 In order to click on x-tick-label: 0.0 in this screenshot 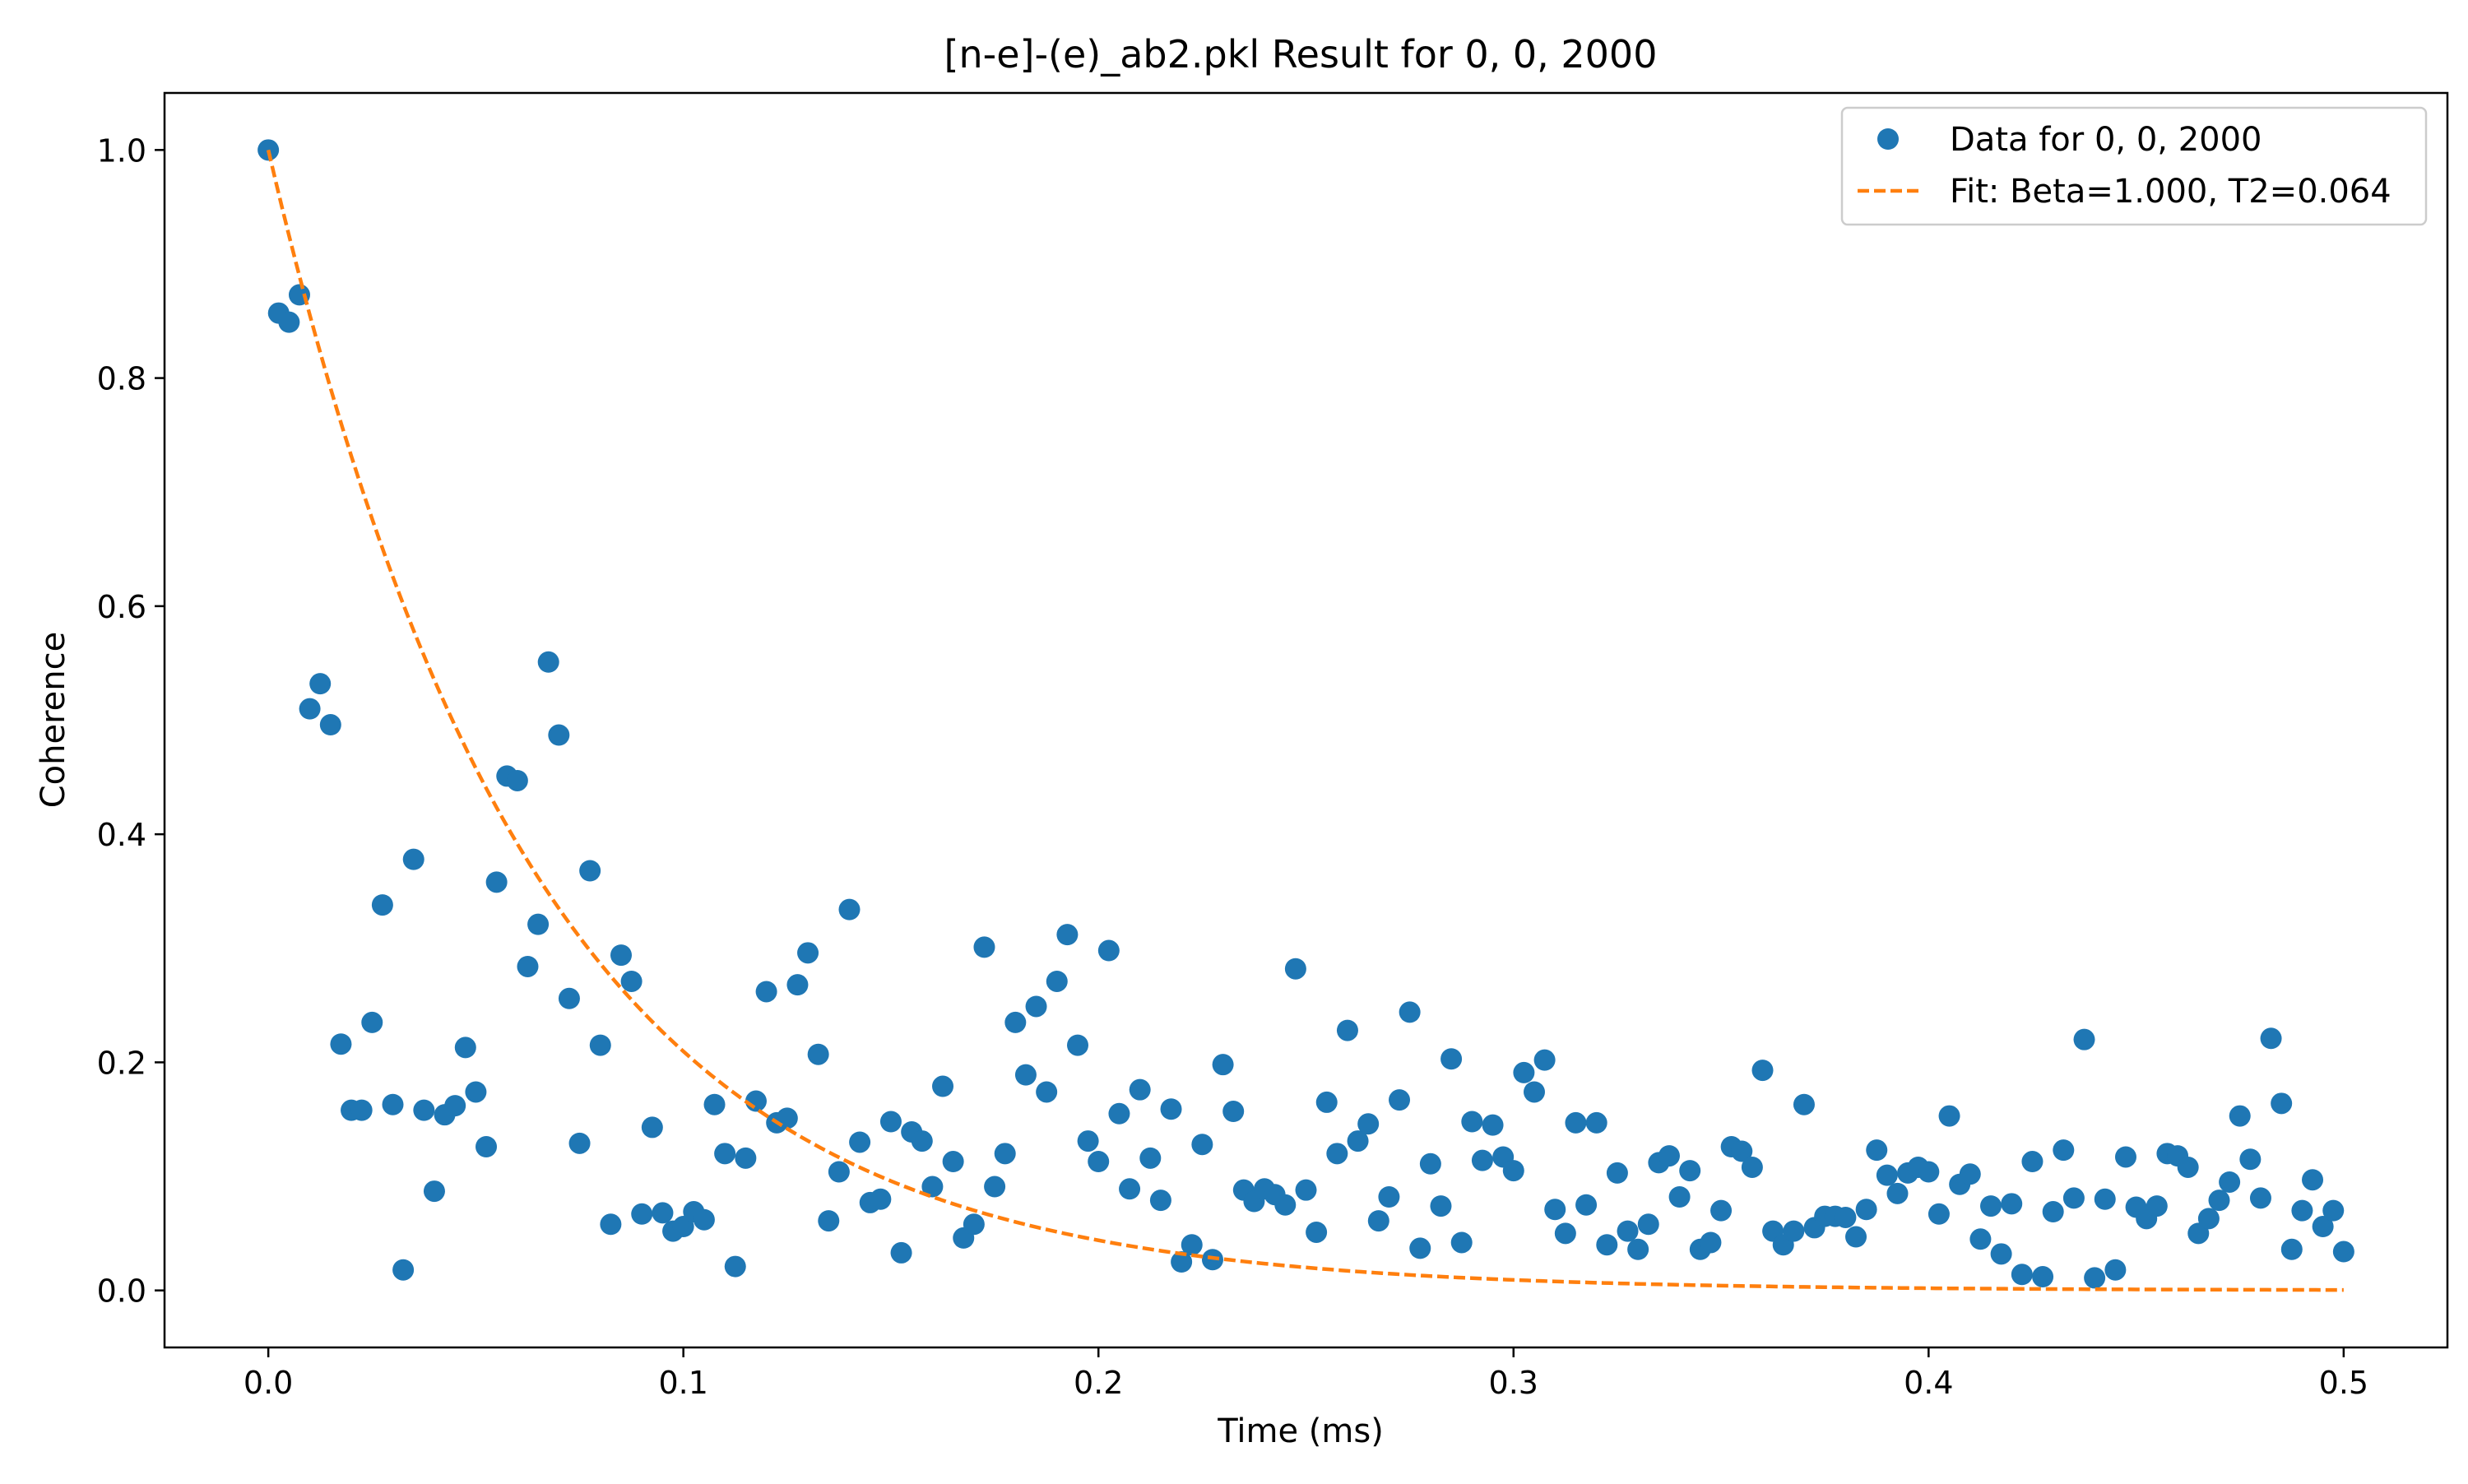, I will do `click(268, 1383)`.